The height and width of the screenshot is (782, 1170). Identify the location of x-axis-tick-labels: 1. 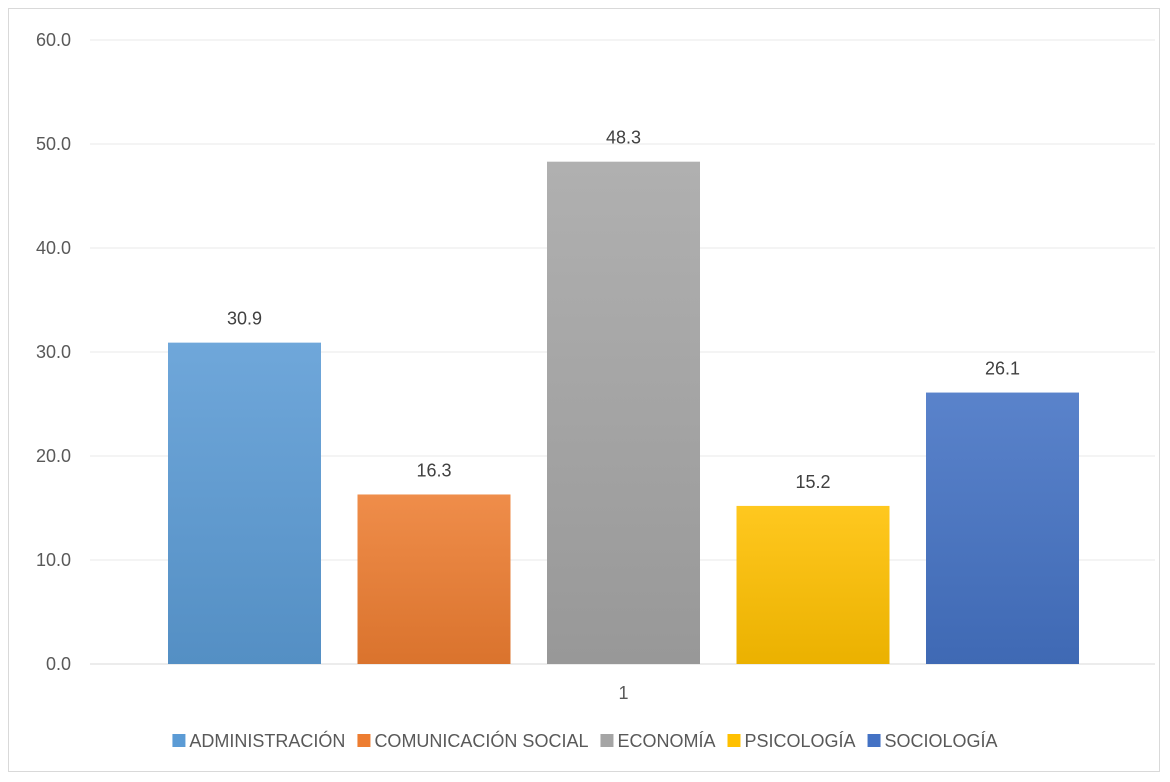
(623, 693).